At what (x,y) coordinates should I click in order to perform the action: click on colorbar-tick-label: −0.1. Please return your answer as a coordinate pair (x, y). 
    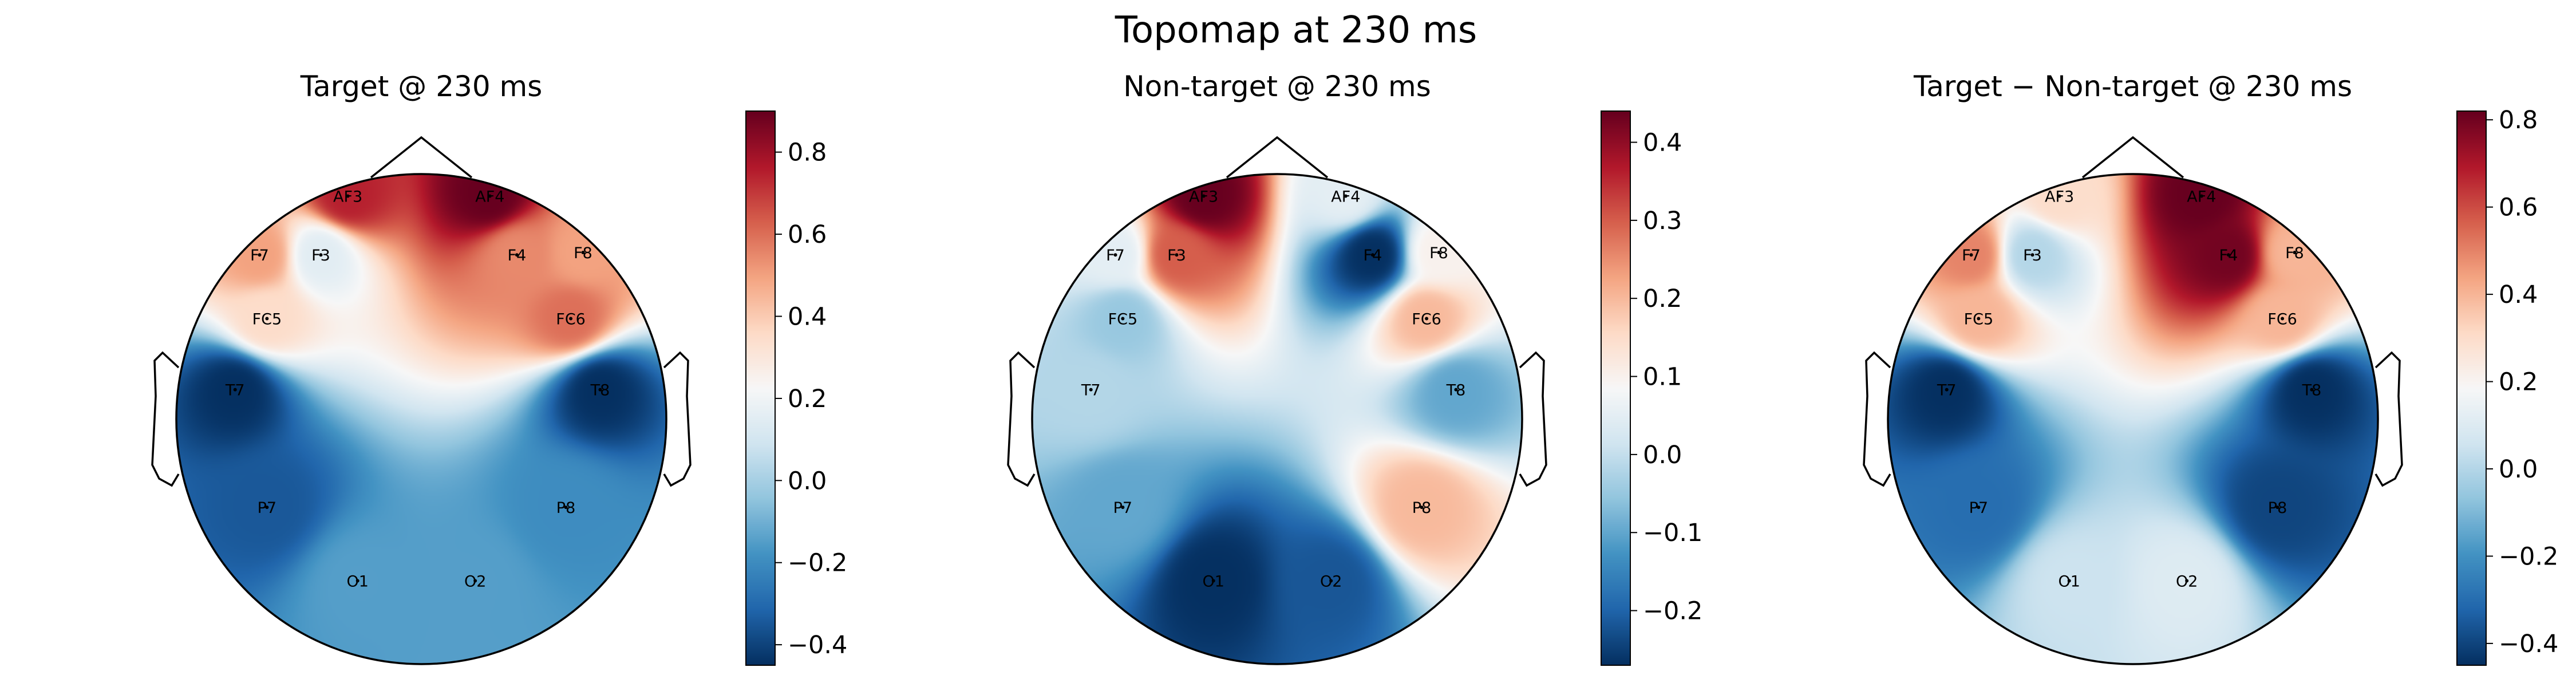
    Looking at the image, I should click on (1672, 533).